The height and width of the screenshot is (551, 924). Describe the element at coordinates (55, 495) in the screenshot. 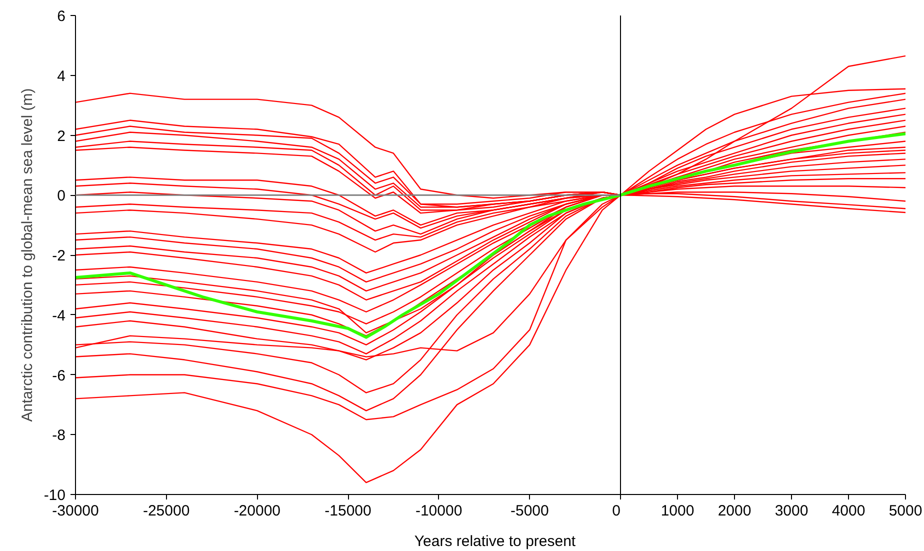

I see `y-tick-label: -10` at that location.